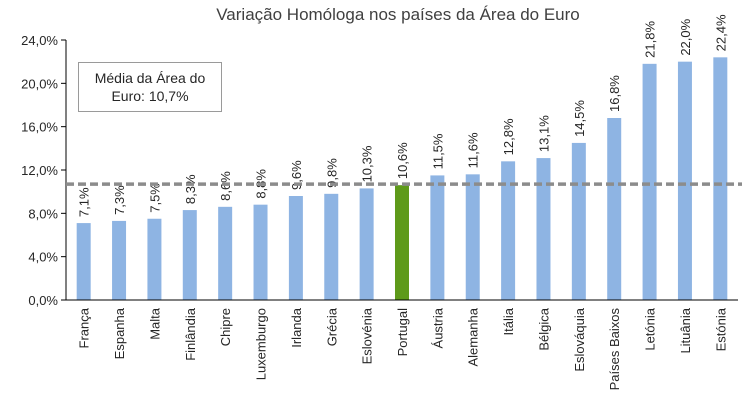 This screenshot has width=756, height=408. Describe the element at coordinates (437, 327) in the screenshot. I see `category-label: Áustria` at that location.